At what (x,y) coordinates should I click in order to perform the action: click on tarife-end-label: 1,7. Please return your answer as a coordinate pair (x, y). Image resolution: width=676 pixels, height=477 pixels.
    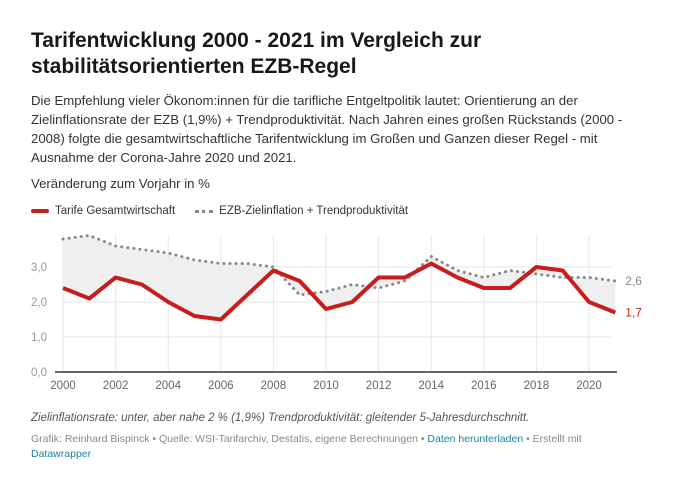
    Looking at the image, I should click on (633, 313).